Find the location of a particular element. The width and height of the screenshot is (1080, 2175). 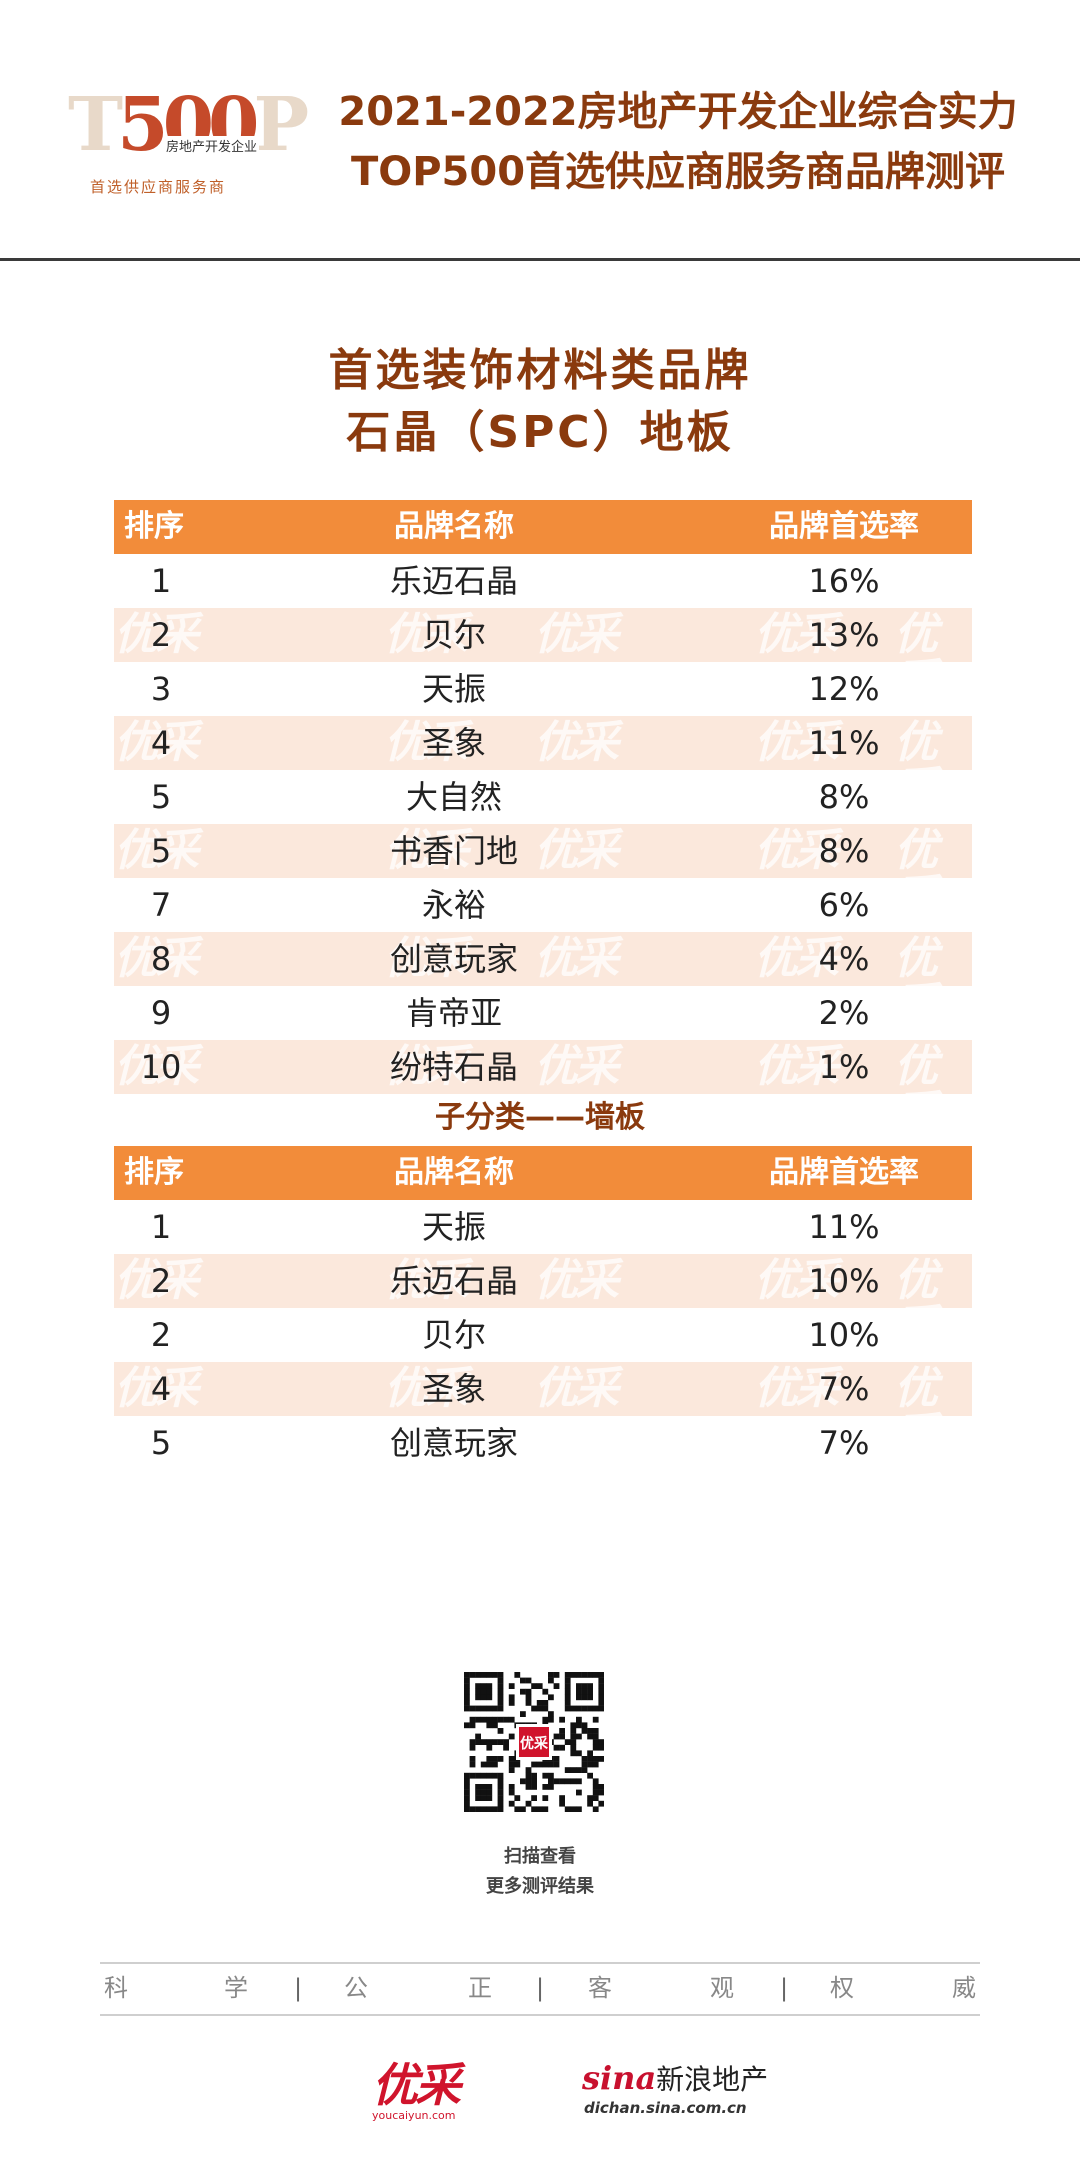

header-divider is located at coordinates (540, 259).